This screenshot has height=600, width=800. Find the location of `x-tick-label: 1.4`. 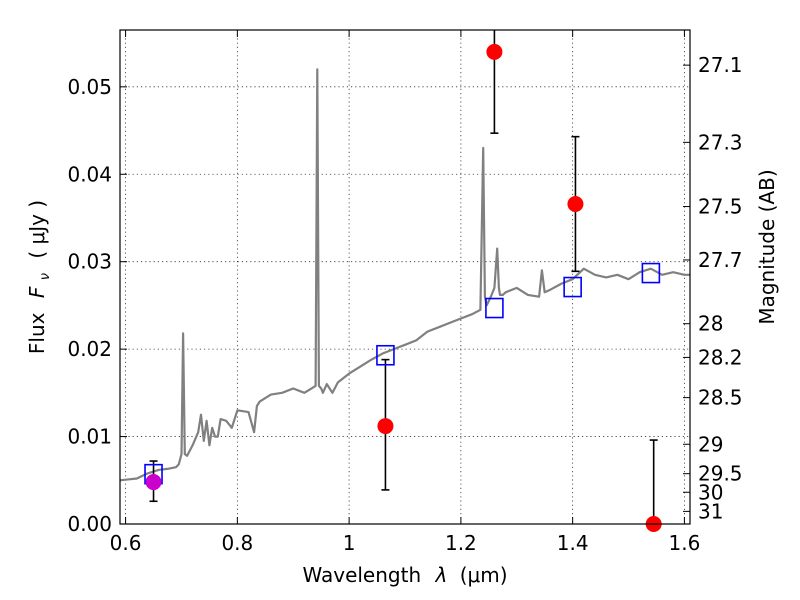

x-tick-label: 1.4 is located at coordinates (573, 543).